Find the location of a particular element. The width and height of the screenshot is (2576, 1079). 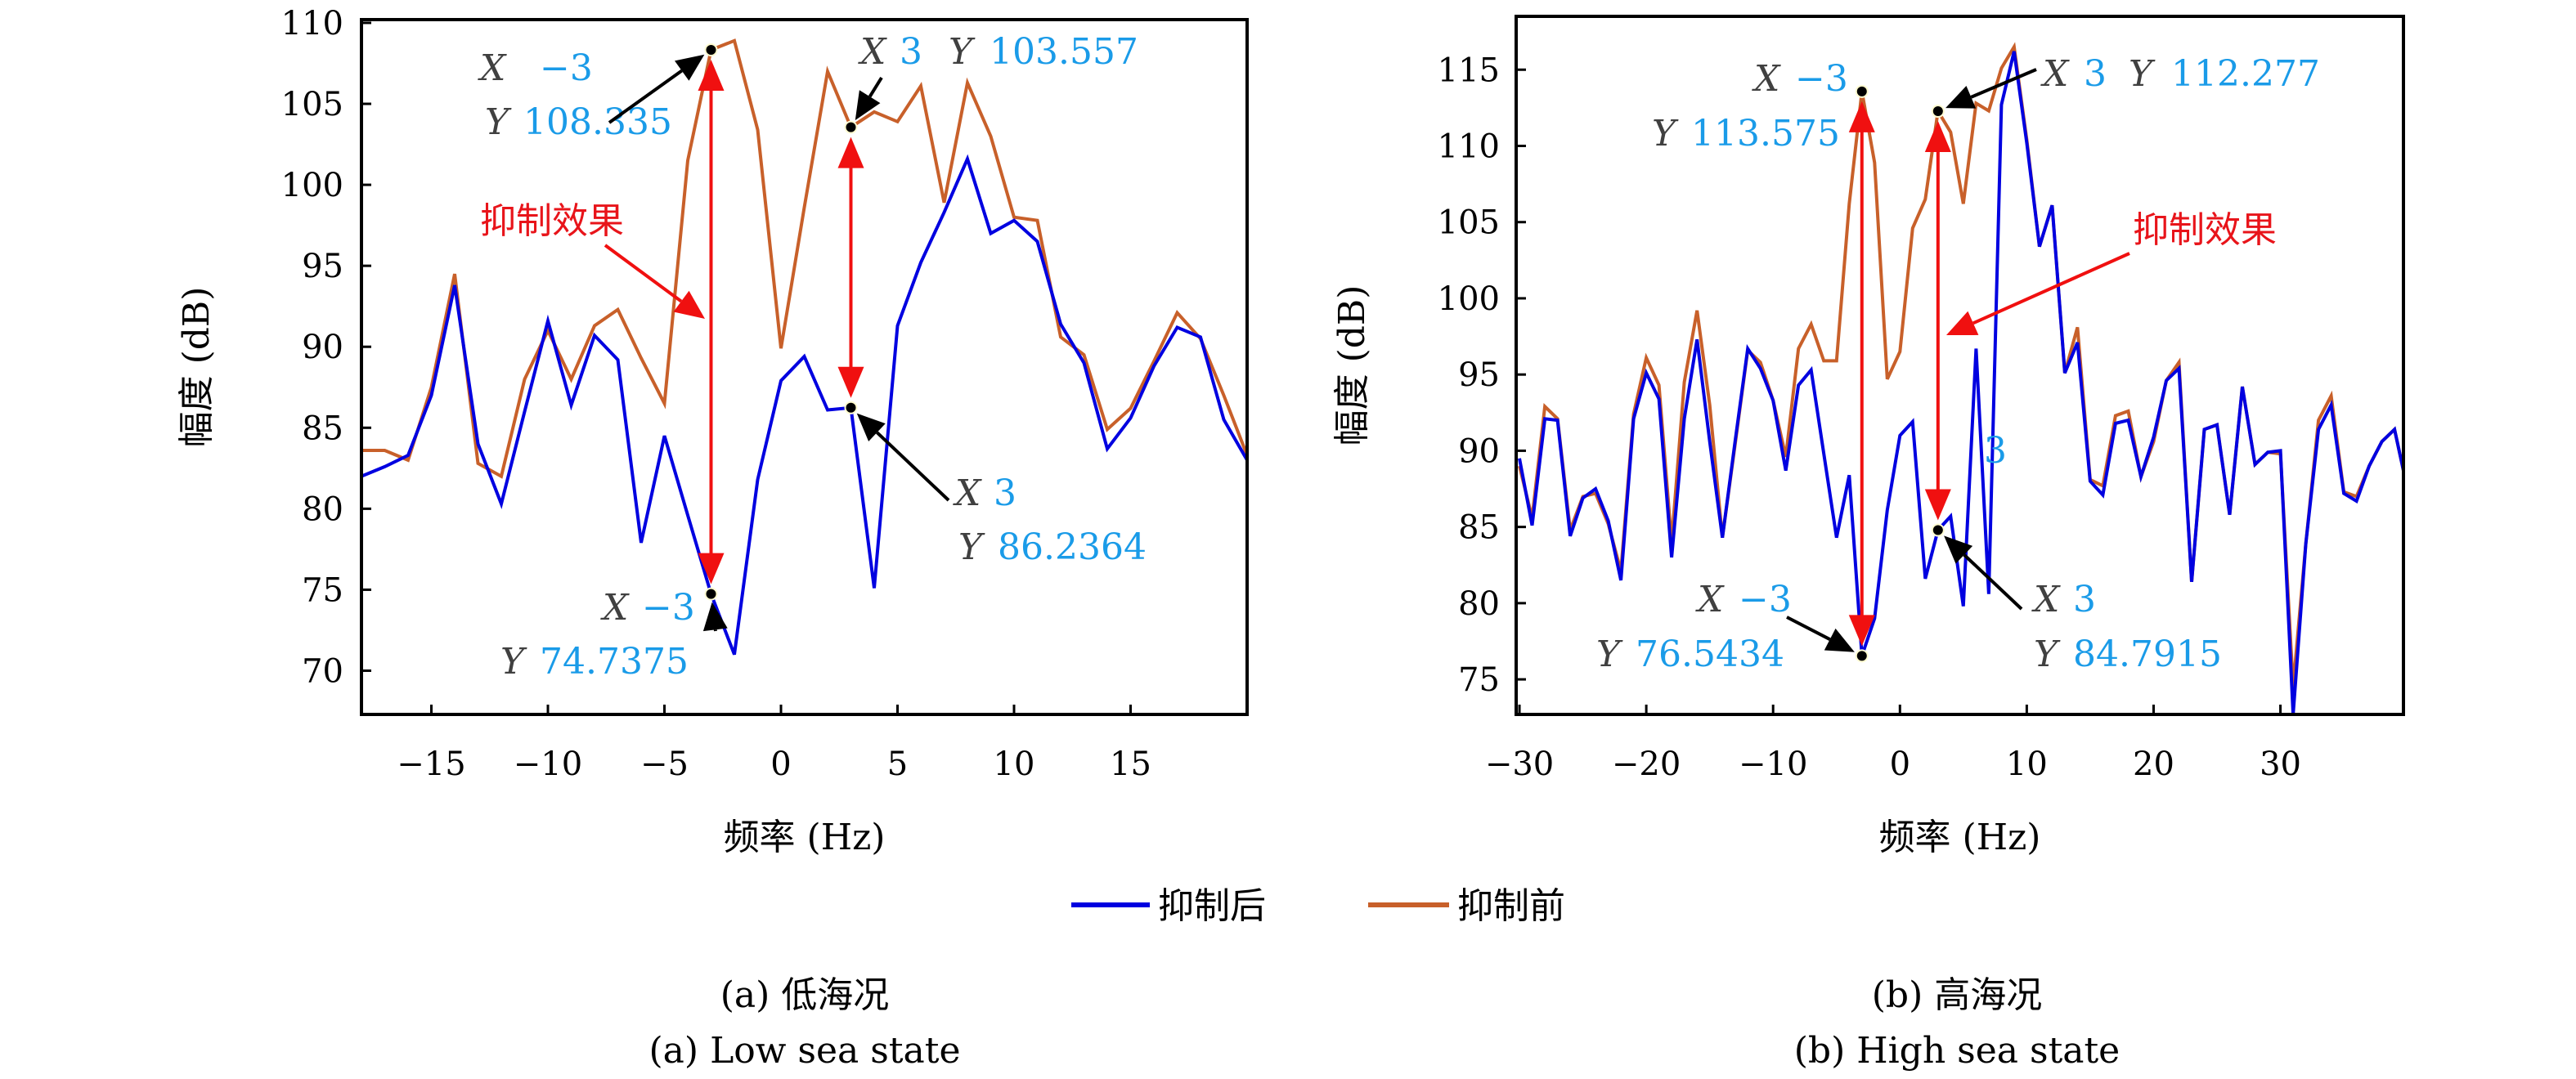

legend: 抑制后 抑制前 is located at coordinates (1318, 906).